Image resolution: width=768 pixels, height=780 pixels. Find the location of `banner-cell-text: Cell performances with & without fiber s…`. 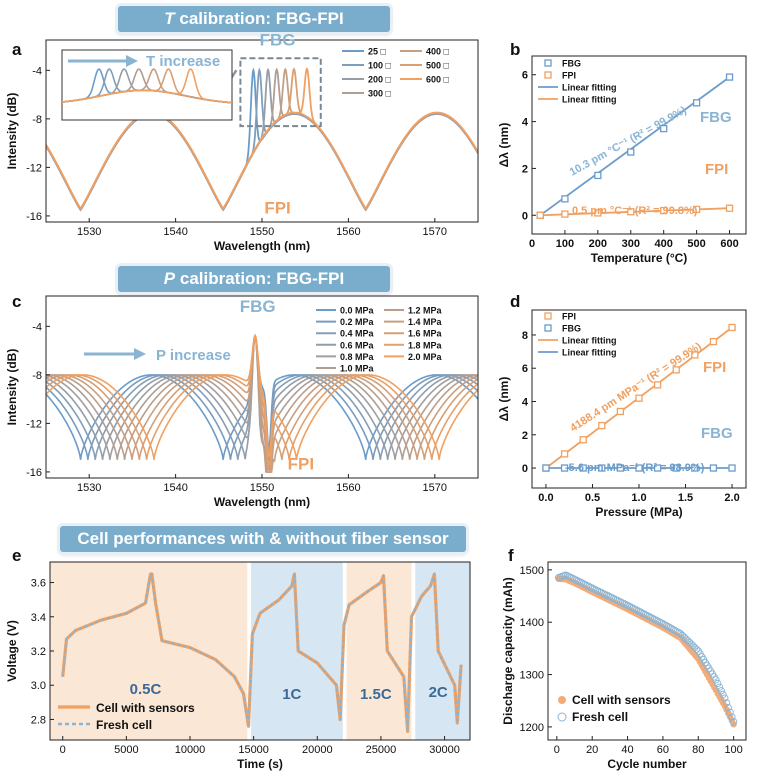

banner-cell-text: Cell performances with & without fiber s… is located at coordinates (263, 538).